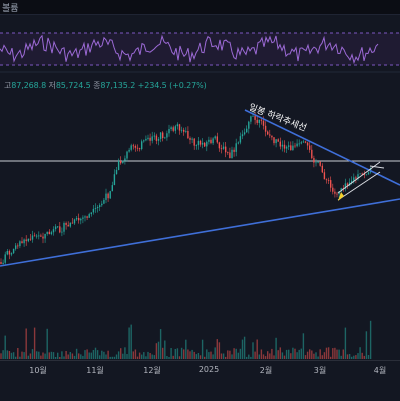  What do you see at coordinates (189, 49) in the screenshot?
I see `rsi-line` at bounding box center [189, 49].